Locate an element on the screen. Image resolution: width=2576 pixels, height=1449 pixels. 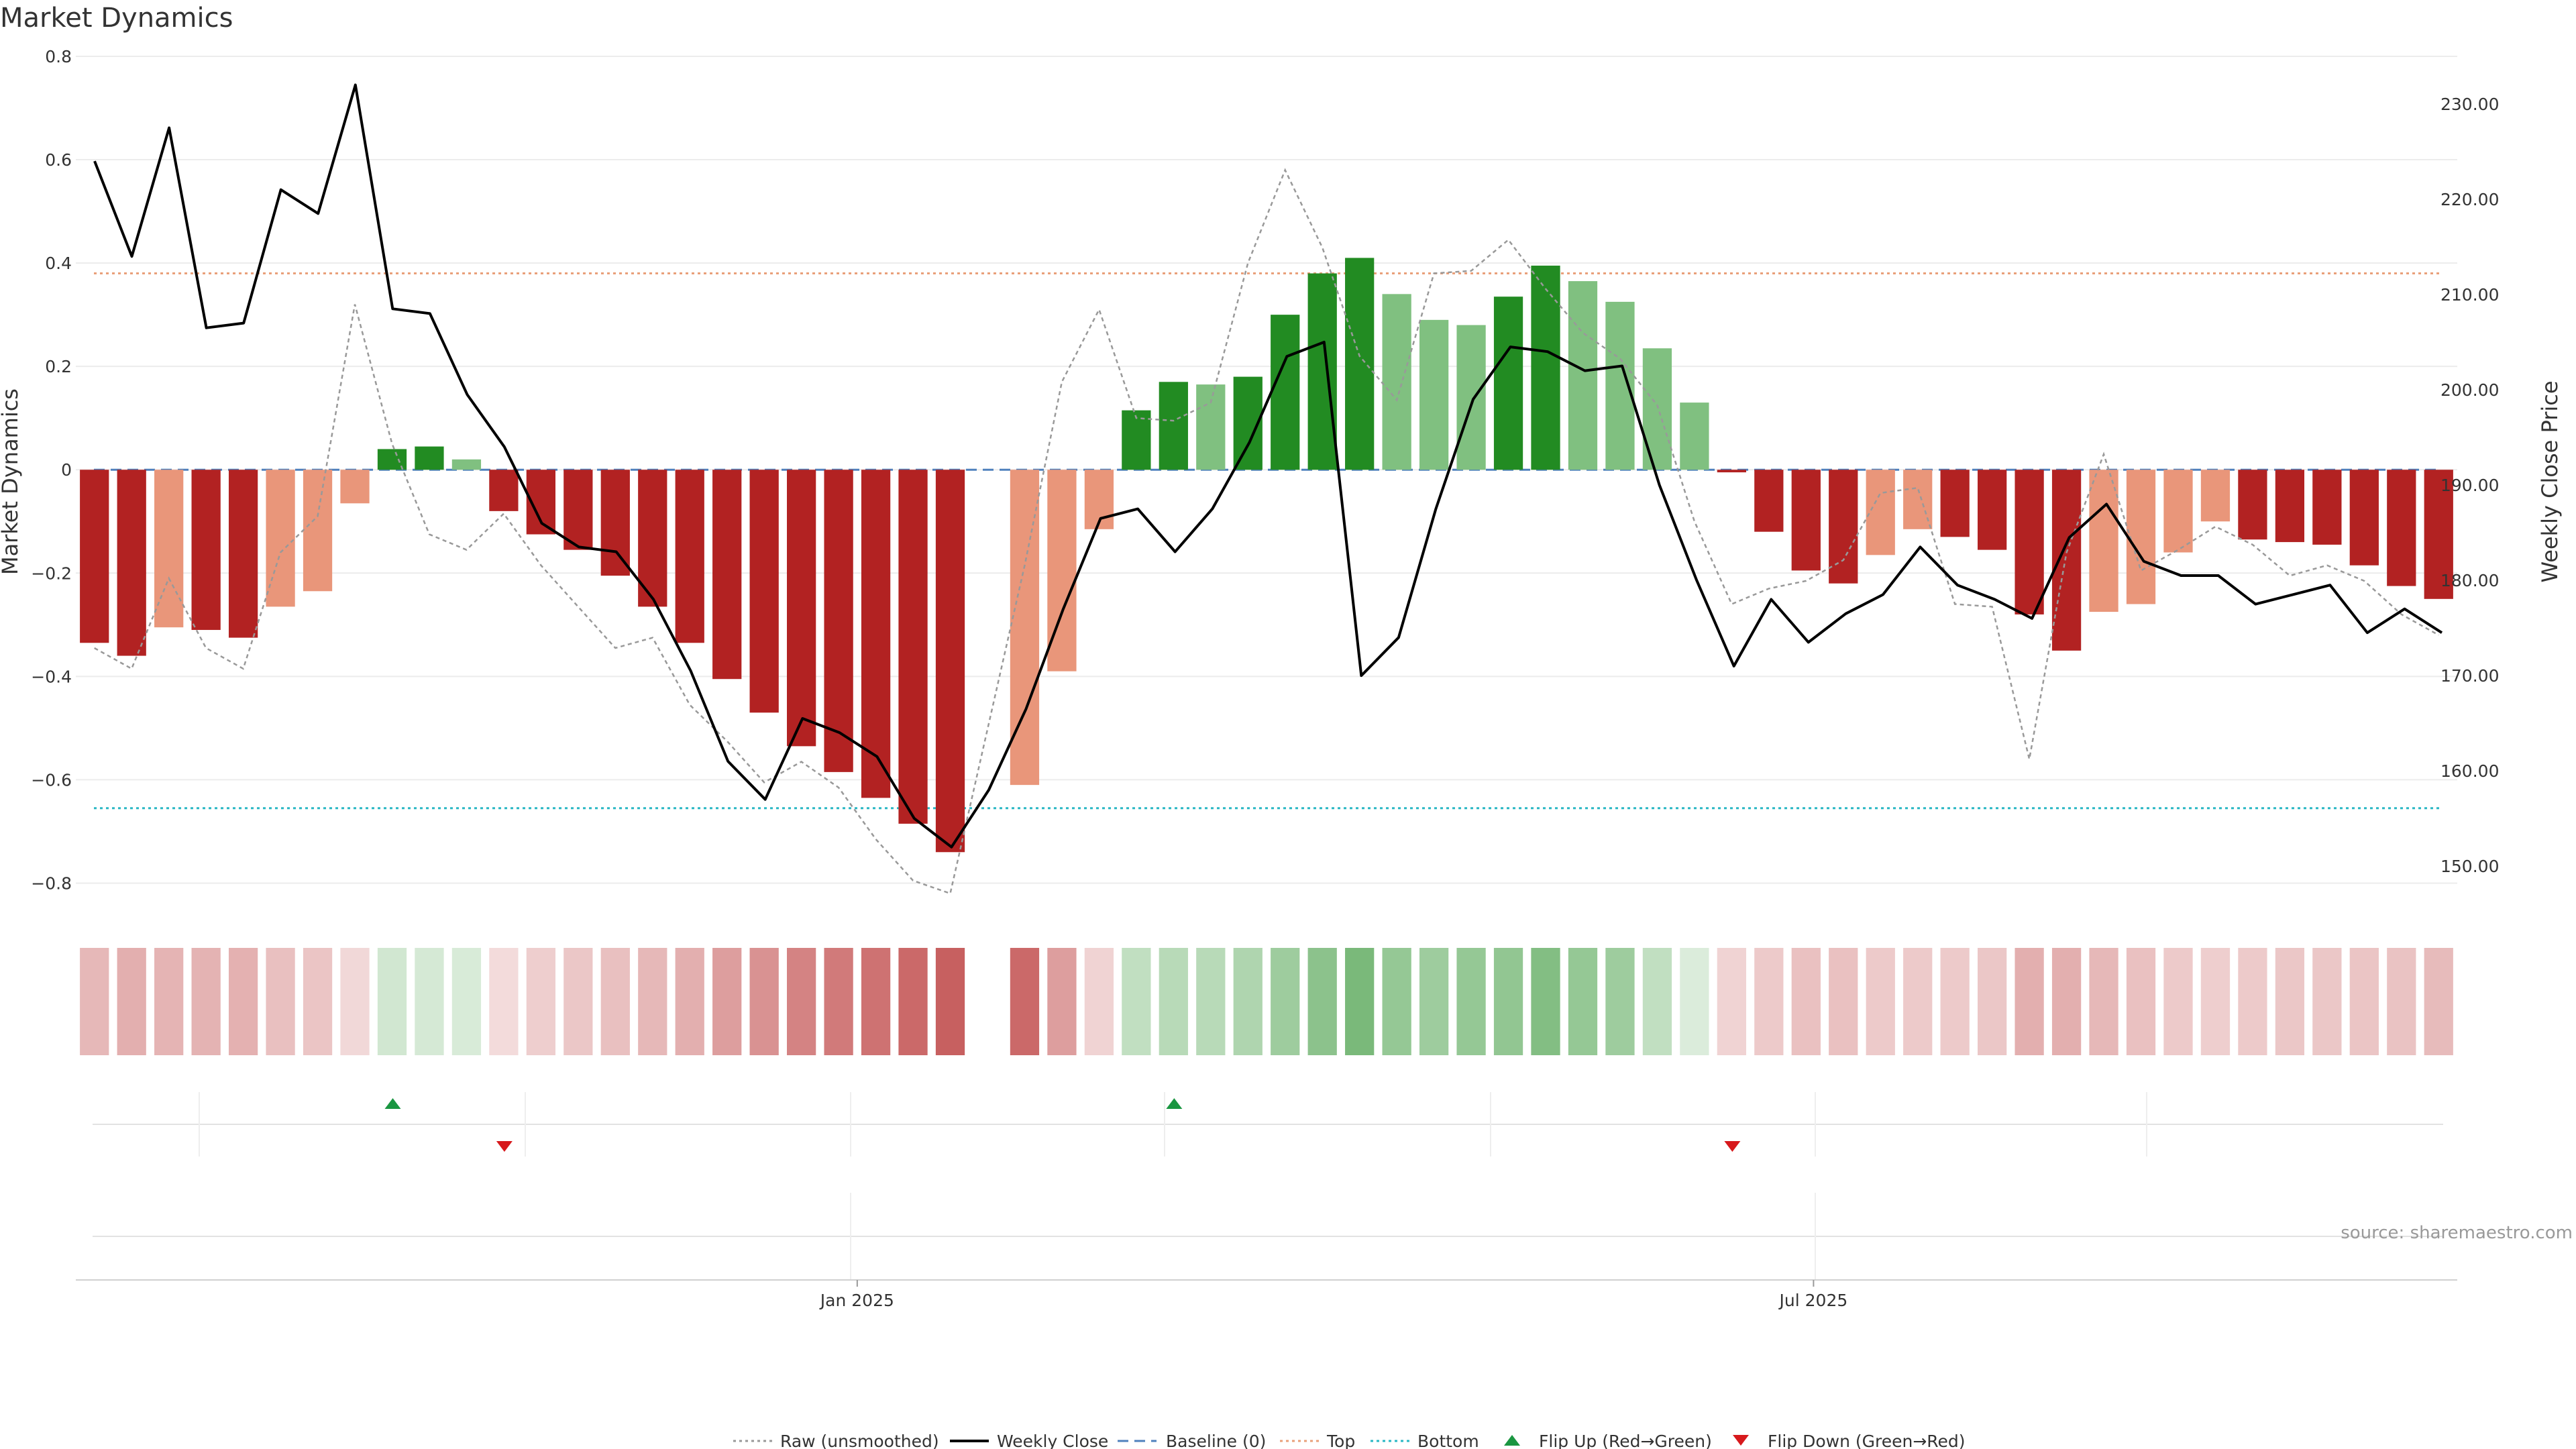
y-tick-label: −0.4 is located at coordinates (51, 676).